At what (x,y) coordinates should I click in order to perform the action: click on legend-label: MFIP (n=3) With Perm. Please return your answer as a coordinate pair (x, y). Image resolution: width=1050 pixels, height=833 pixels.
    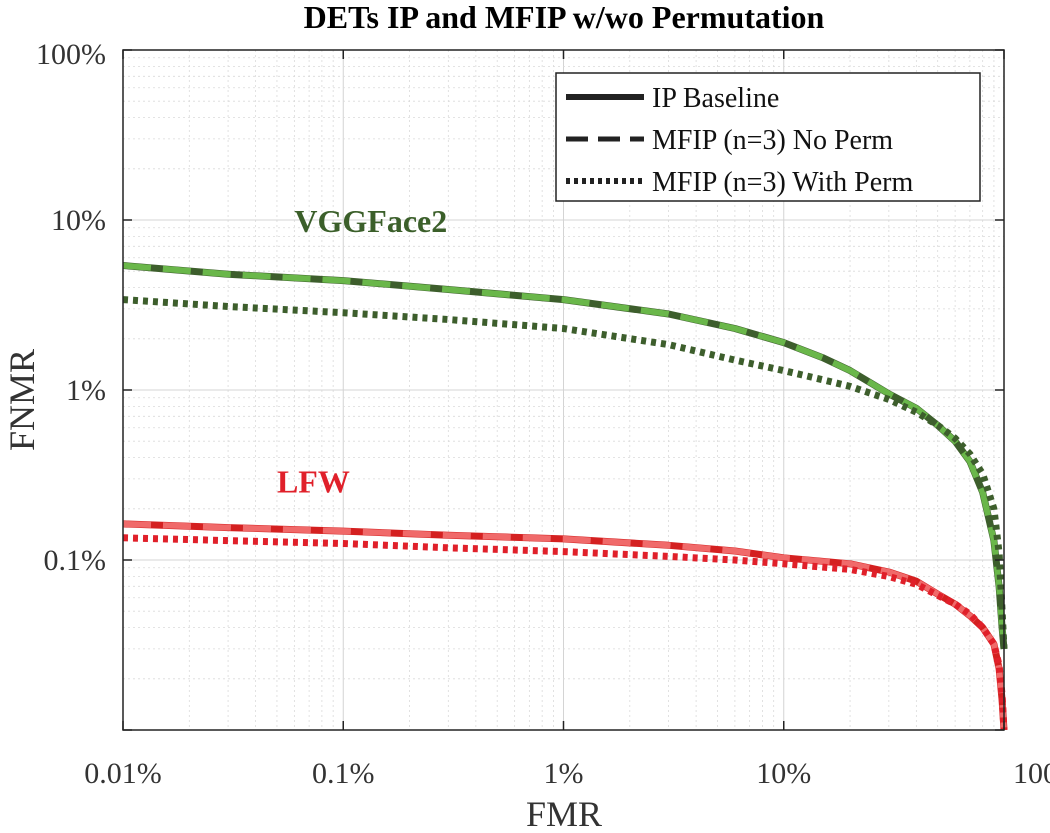
    Looking at the image, I should click on (782, 182).